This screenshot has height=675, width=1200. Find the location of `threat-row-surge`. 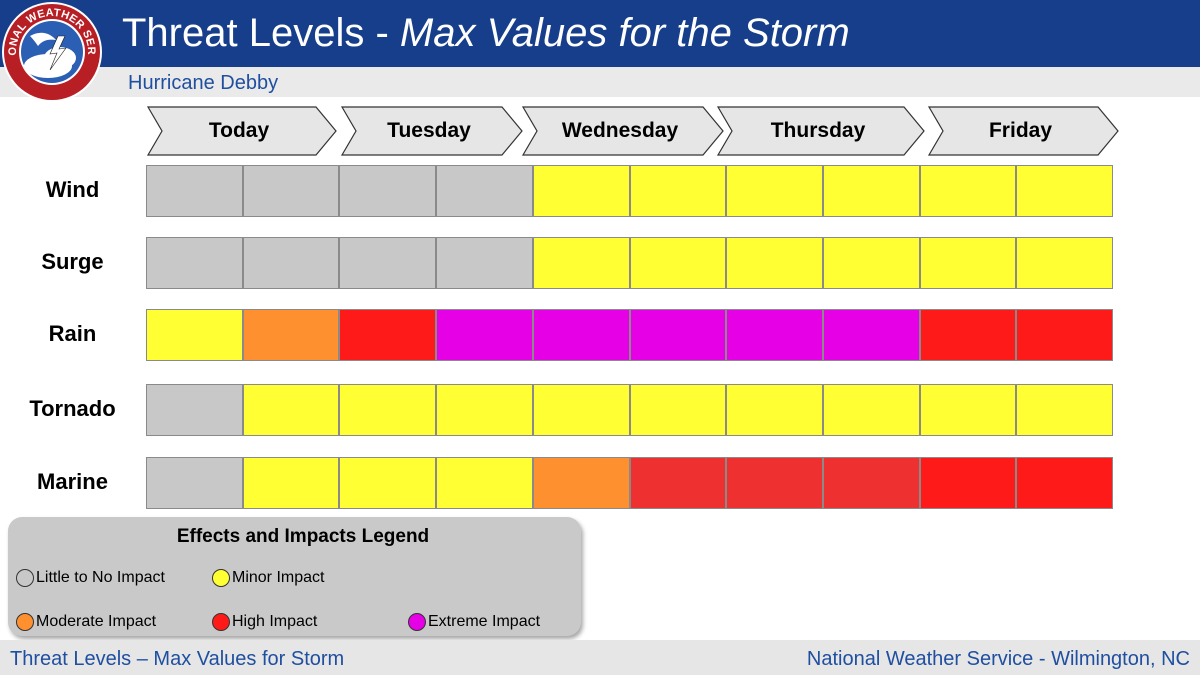

threat-row-surge is located at coordinates (630, 263).